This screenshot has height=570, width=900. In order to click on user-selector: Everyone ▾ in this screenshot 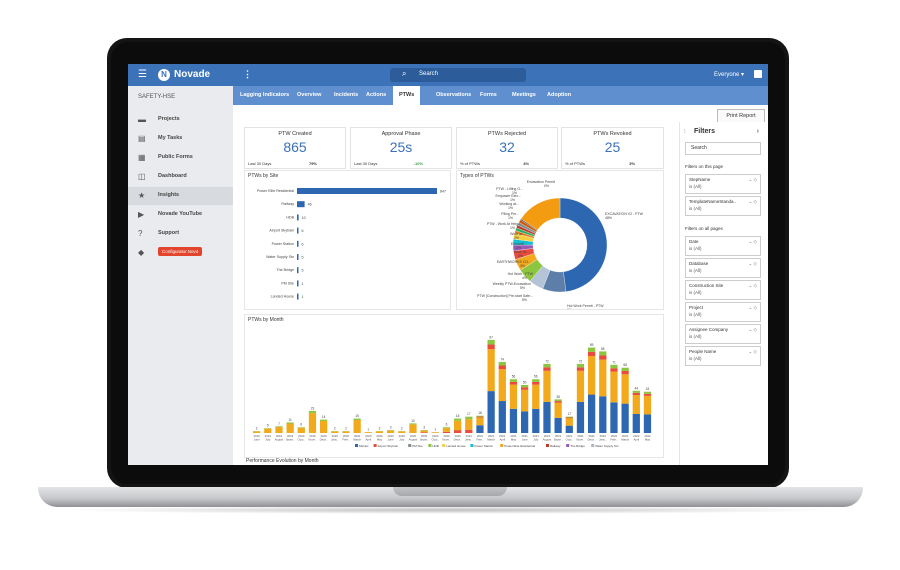, I will do `click(729, 75)`.